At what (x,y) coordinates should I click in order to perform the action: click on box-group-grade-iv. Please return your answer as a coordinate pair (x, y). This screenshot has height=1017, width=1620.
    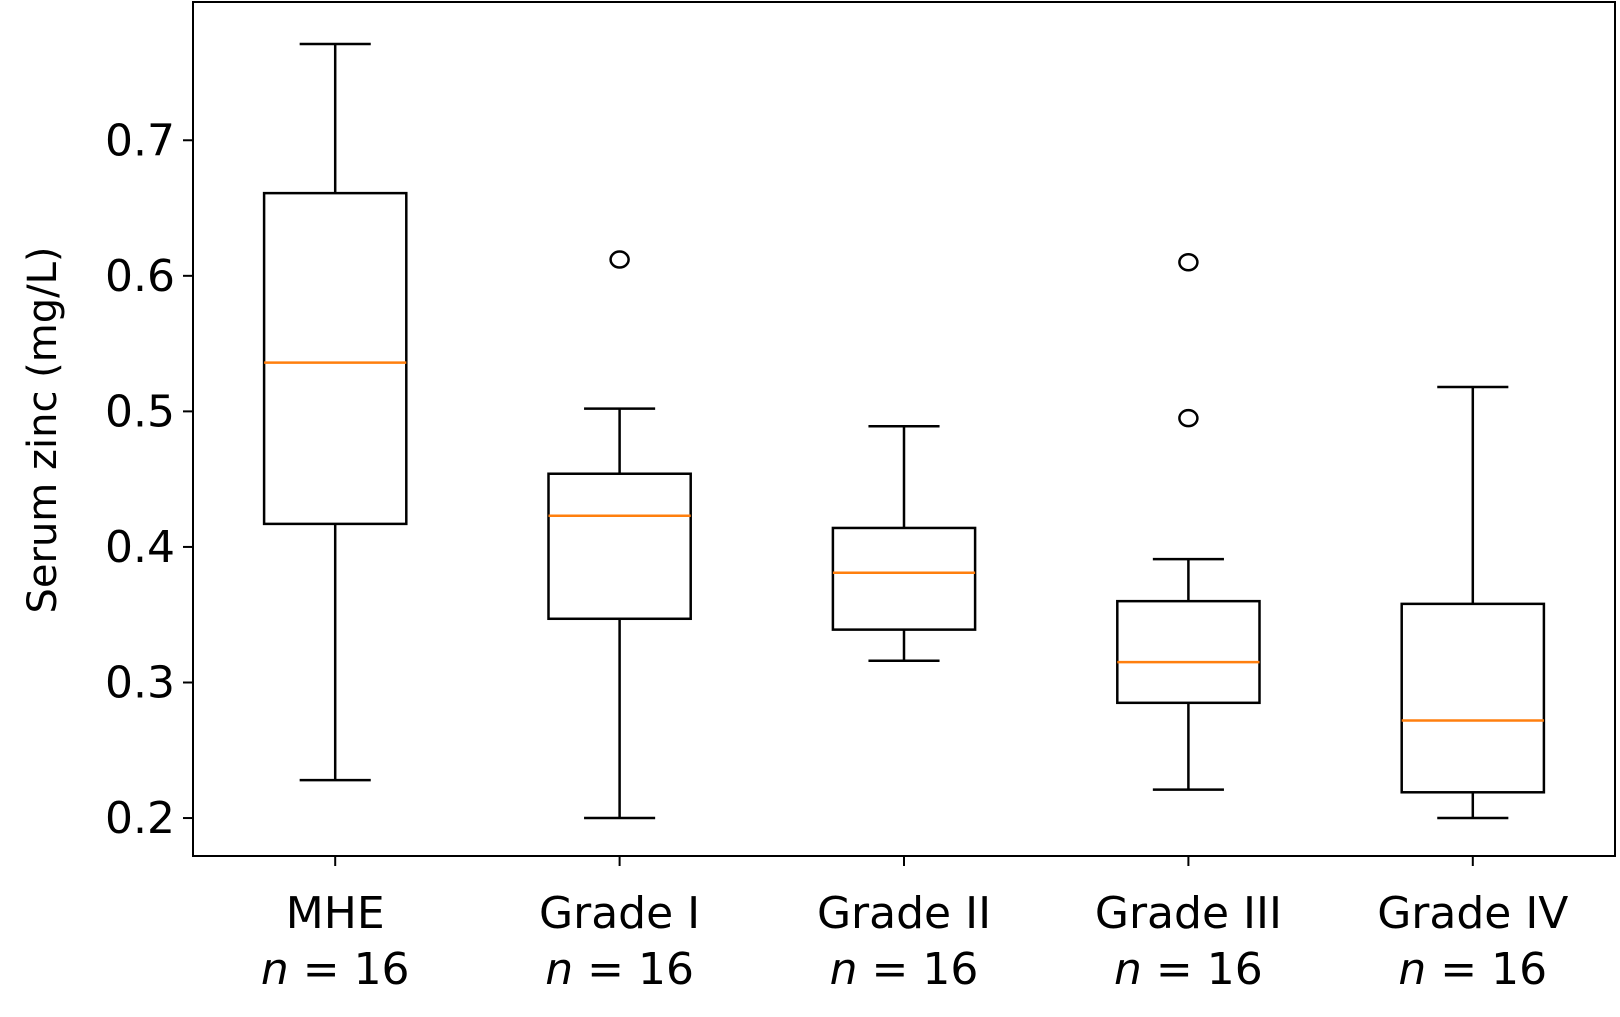
    Looking at the image, I should click on (1473, 602).